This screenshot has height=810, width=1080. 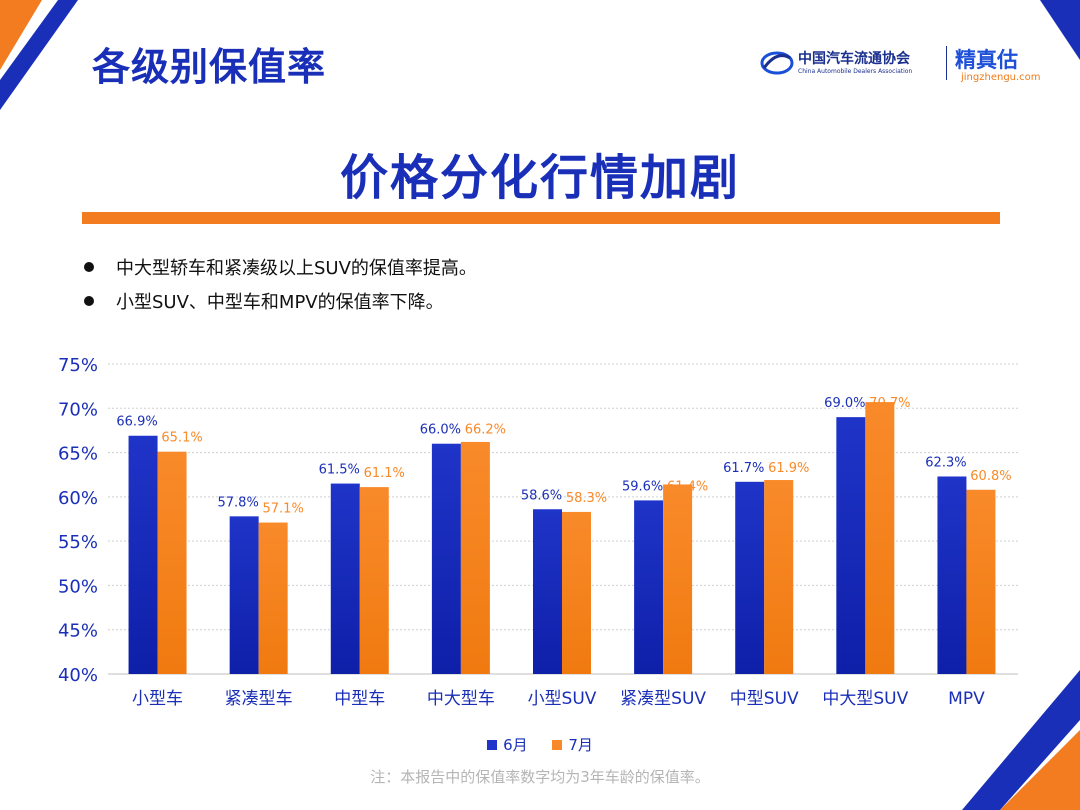 What do you see at coordinates (384, 473) in the screenshot?
I see `data-label-july: 61.1%` at bounding box center [384, 473].